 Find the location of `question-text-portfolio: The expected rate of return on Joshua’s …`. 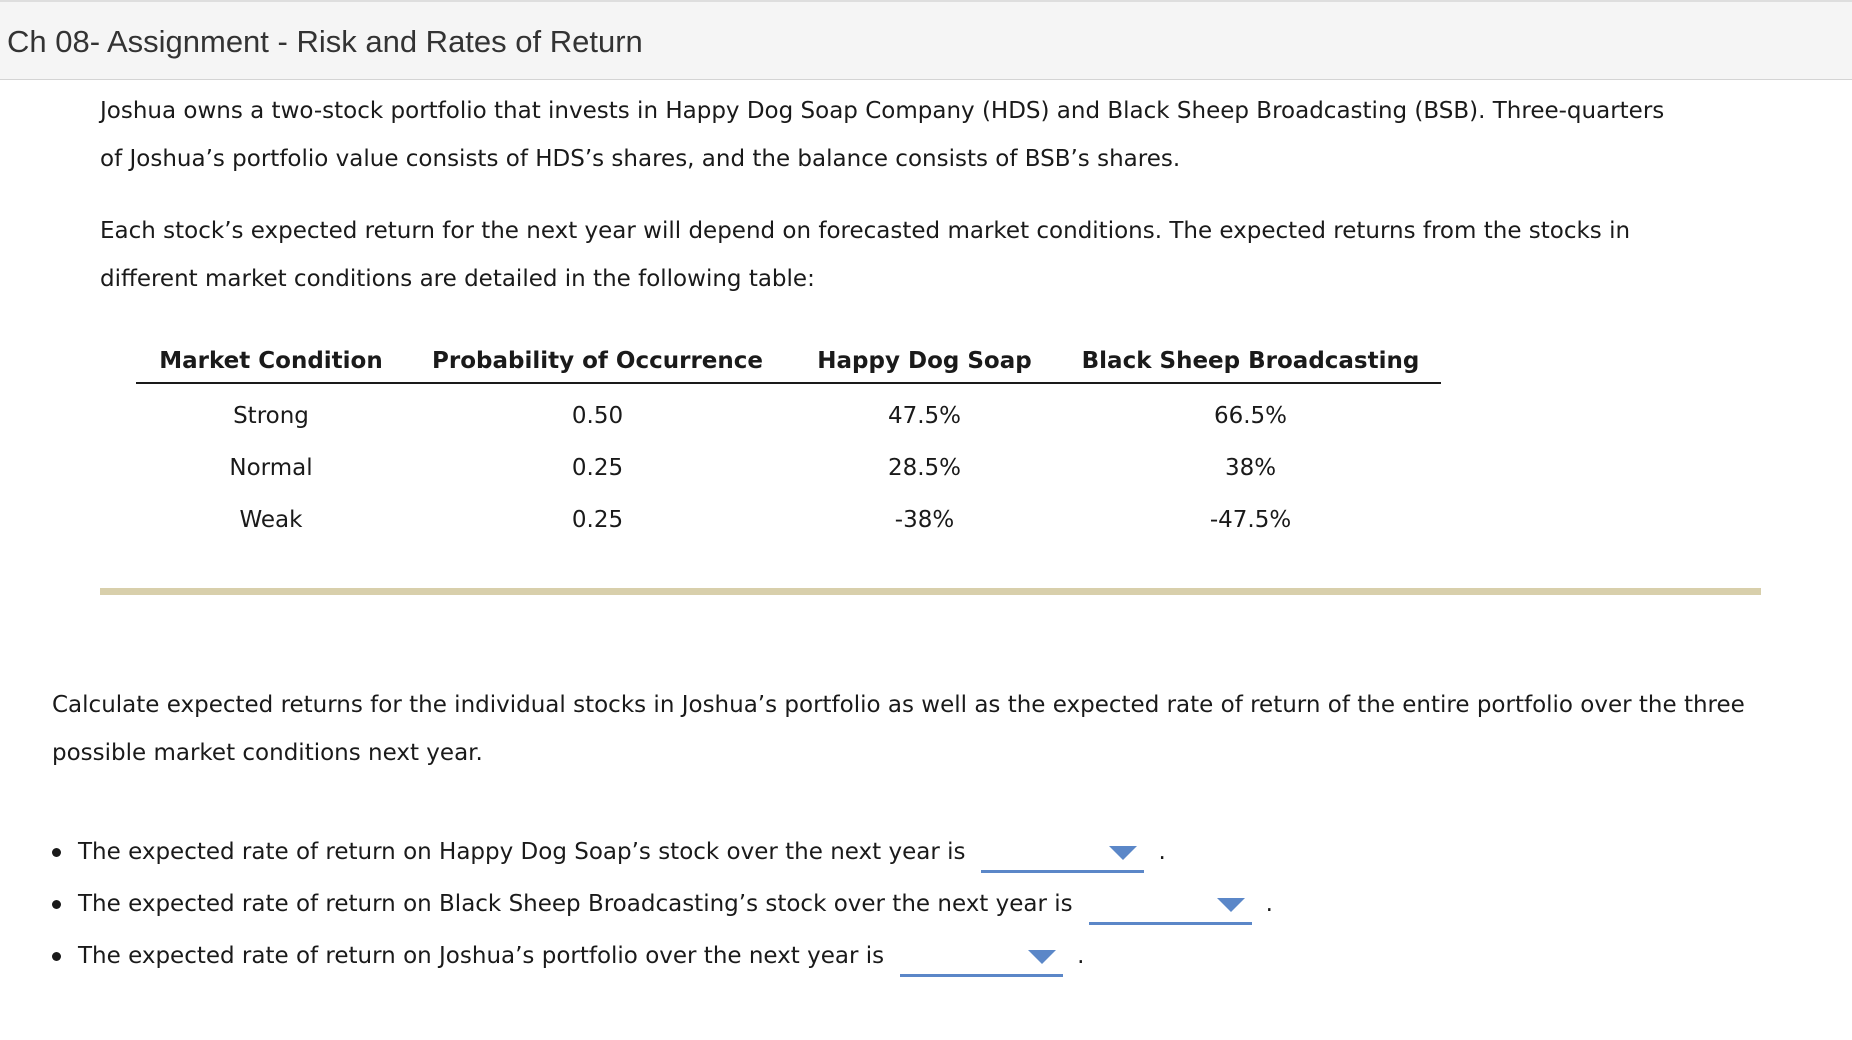

question-text-portfolio: The expected rate of return on Joshua’s … is located at coordinates (481, 956).